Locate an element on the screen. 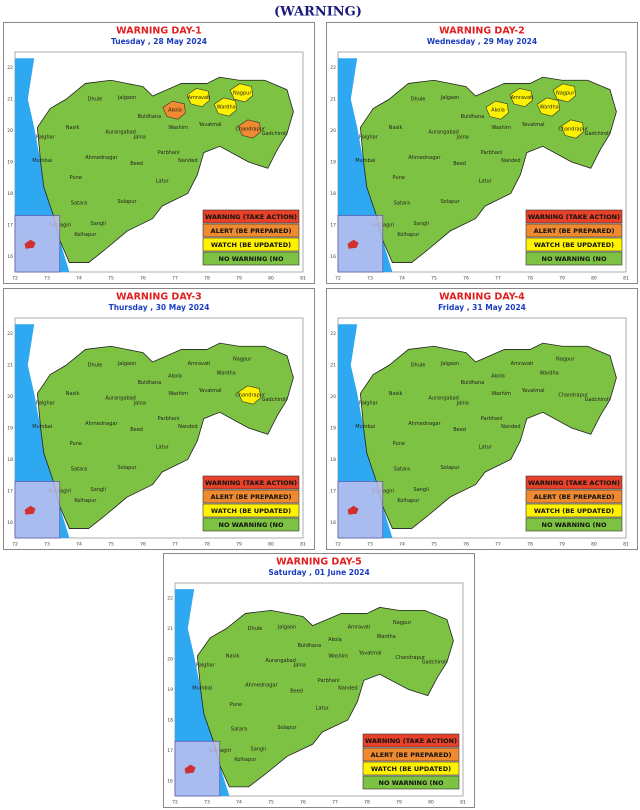 The image size is (640, 810). lat-tick-label: 19 is located at coordinates (10, 429).